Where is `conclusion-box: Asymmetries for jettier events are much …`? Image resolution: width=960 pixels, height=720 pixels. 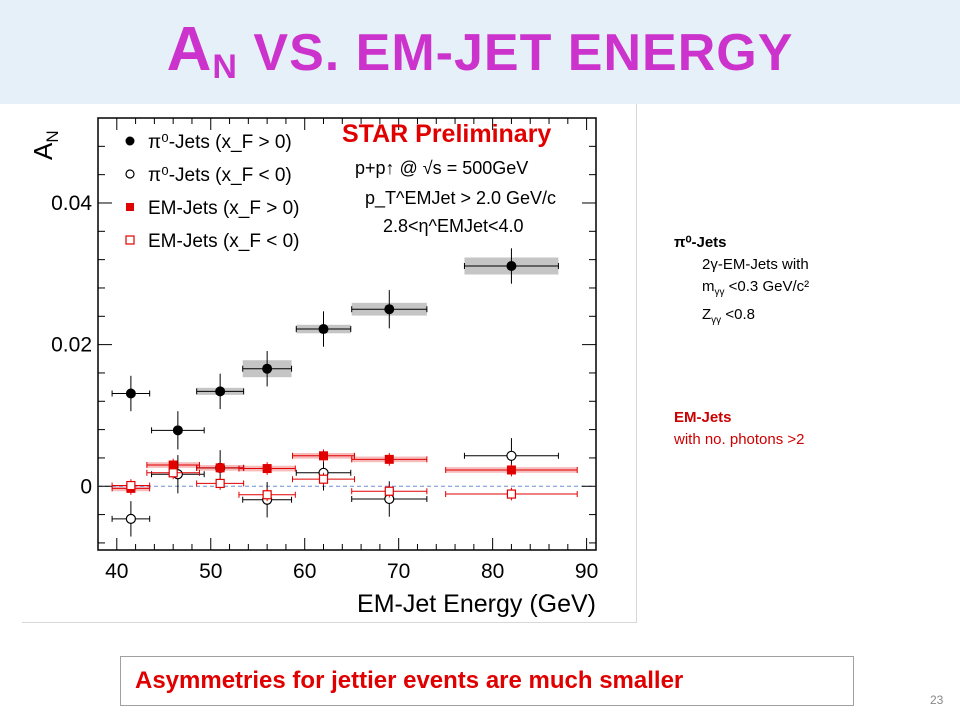
conclusion-box: Asymmetries for jettier events are much … is located at coordinates (487, 681).